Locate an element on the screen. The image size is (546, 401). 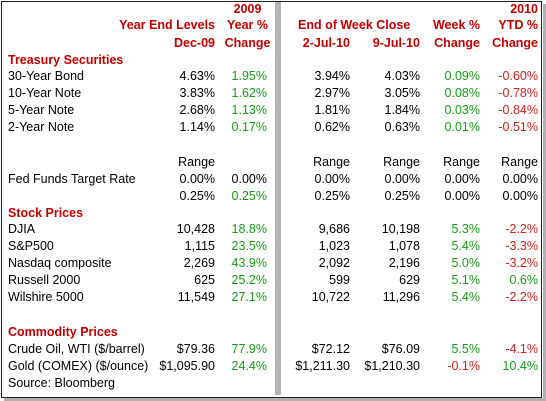
dec09-value: 1,115 is located at coordinates (199, 246).